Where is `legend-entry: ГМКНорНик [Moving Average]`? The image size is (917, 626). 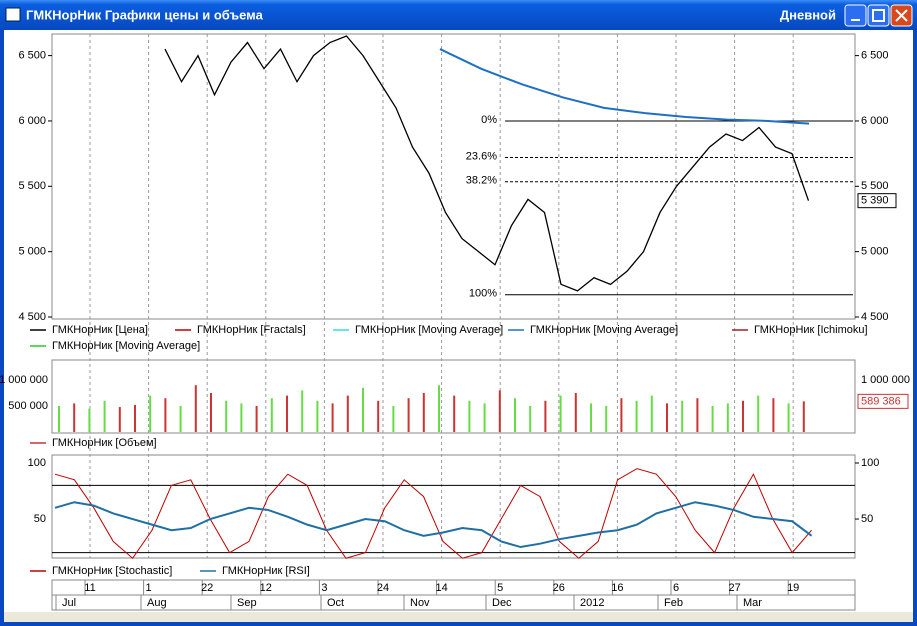
legend-entry: ГМКНорНик [Moving Average] is located at coordinates (126, 346).